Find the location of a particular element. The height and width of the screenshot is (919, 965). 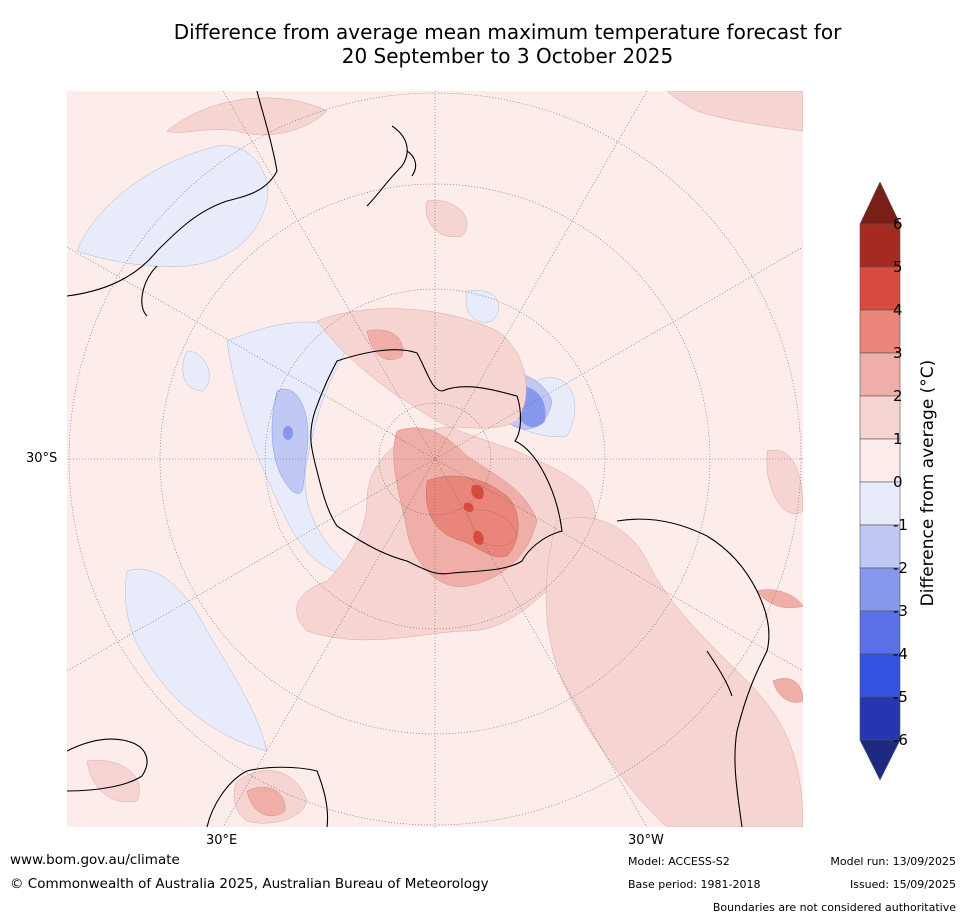

footer-model-run: Model run: 13/09/2025 is located at coordinates (893, 861).